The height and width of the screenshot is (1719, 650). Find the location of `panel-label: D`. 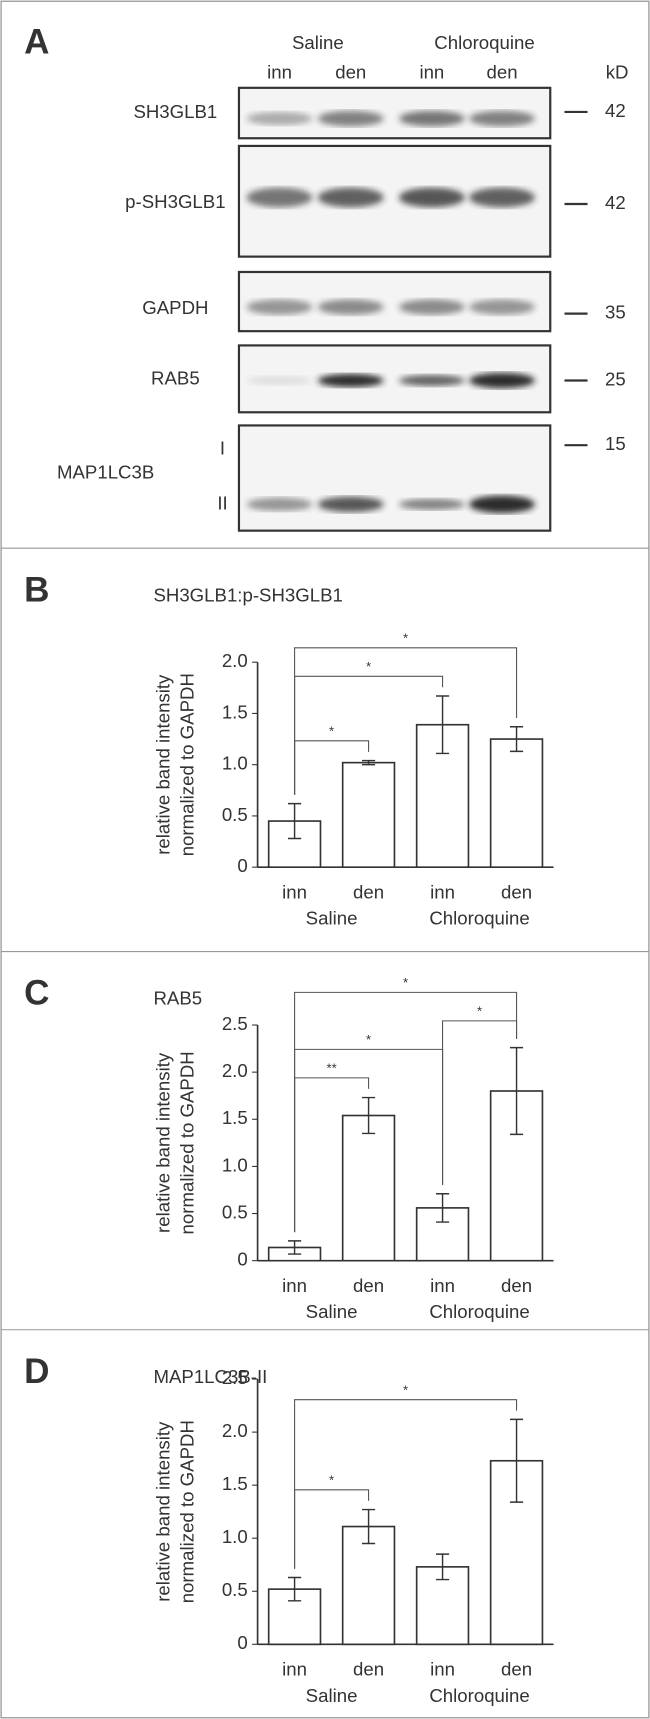

panel-label: D is located at coordinates (36, 1371).